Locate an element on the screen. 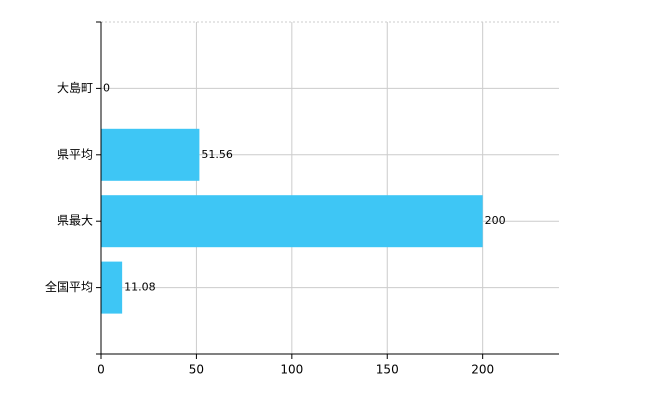 This screenshot has width=650, height=400. x-tick-label: 50 is located at coordinates (196, 370).